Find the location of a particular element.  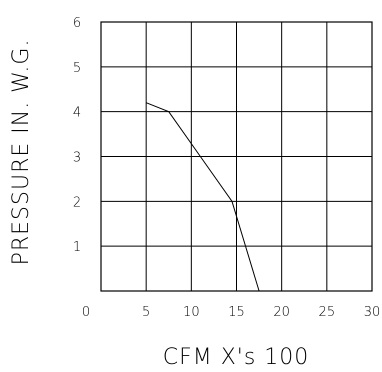

y-tick-label: 2 is located at coordinates (77, 202).